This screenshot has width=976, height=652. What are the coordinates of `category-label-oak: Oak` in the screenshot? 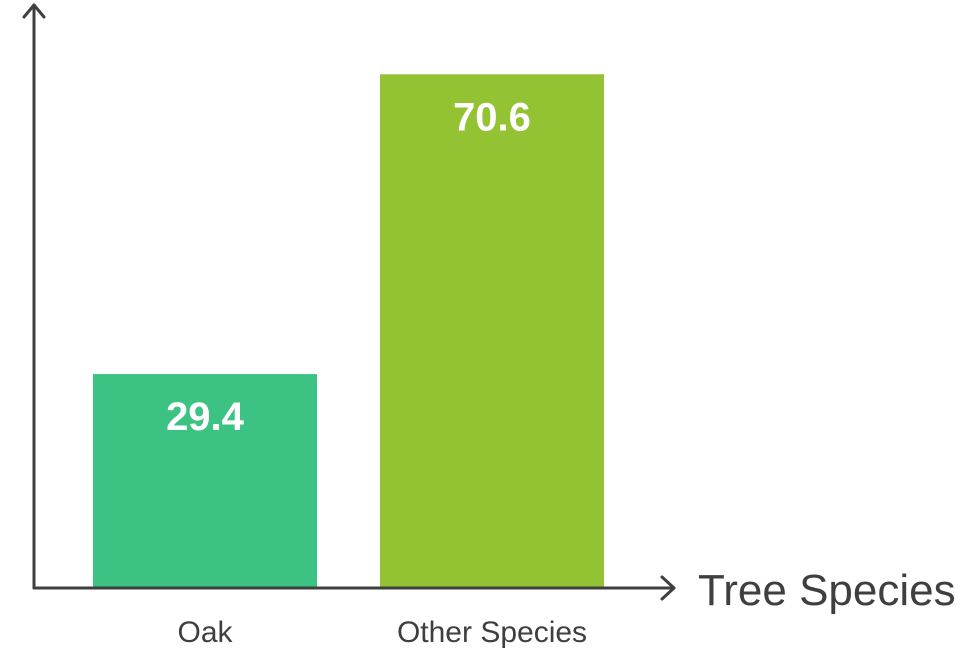 It's located at (205, 632).